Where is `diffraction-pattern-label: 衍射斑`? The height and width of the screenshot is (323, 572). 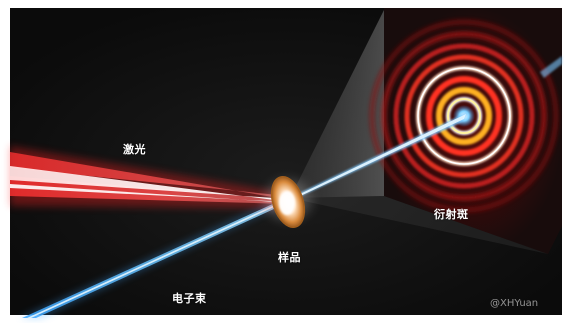
diffraction-pattern-label: 衍射斑 is located at coordinates (451, 214).